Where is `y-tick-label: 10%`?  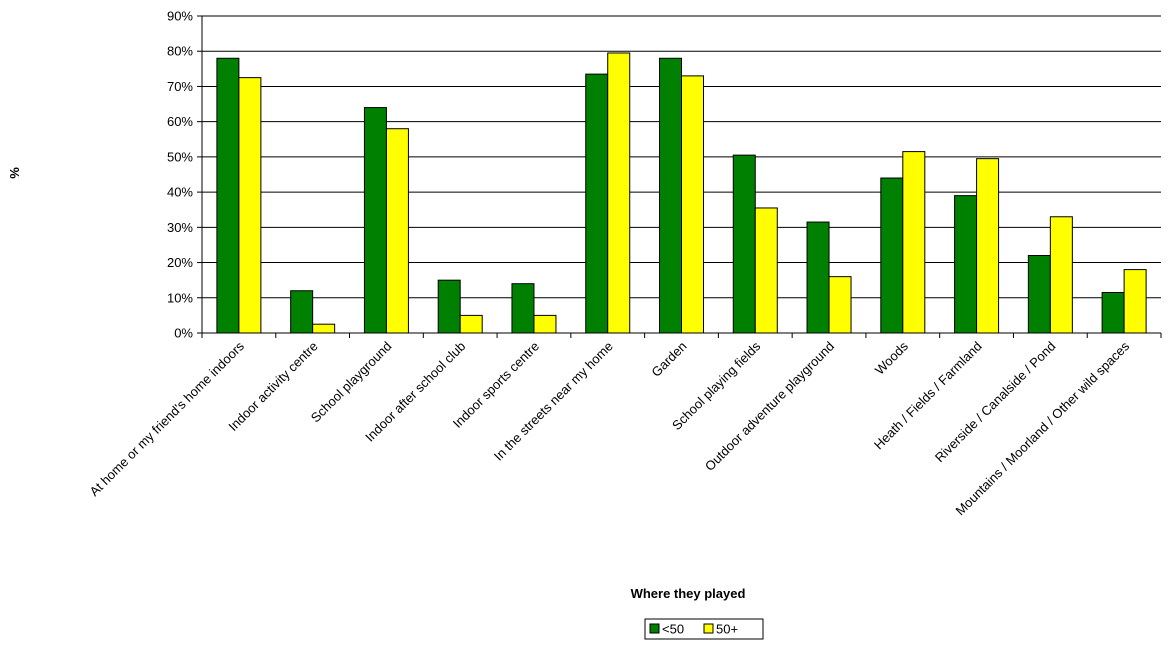 y-tick-label: 10% is located at coordinates (180, 297).